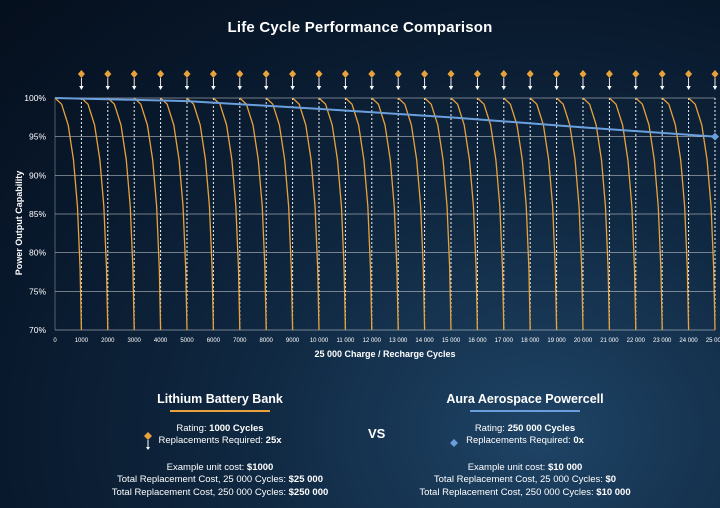  What do you see at coordinates (530, 341) in the screenshot?
I see `x-tick-label: 18 000` at bounding box center [530, 341].